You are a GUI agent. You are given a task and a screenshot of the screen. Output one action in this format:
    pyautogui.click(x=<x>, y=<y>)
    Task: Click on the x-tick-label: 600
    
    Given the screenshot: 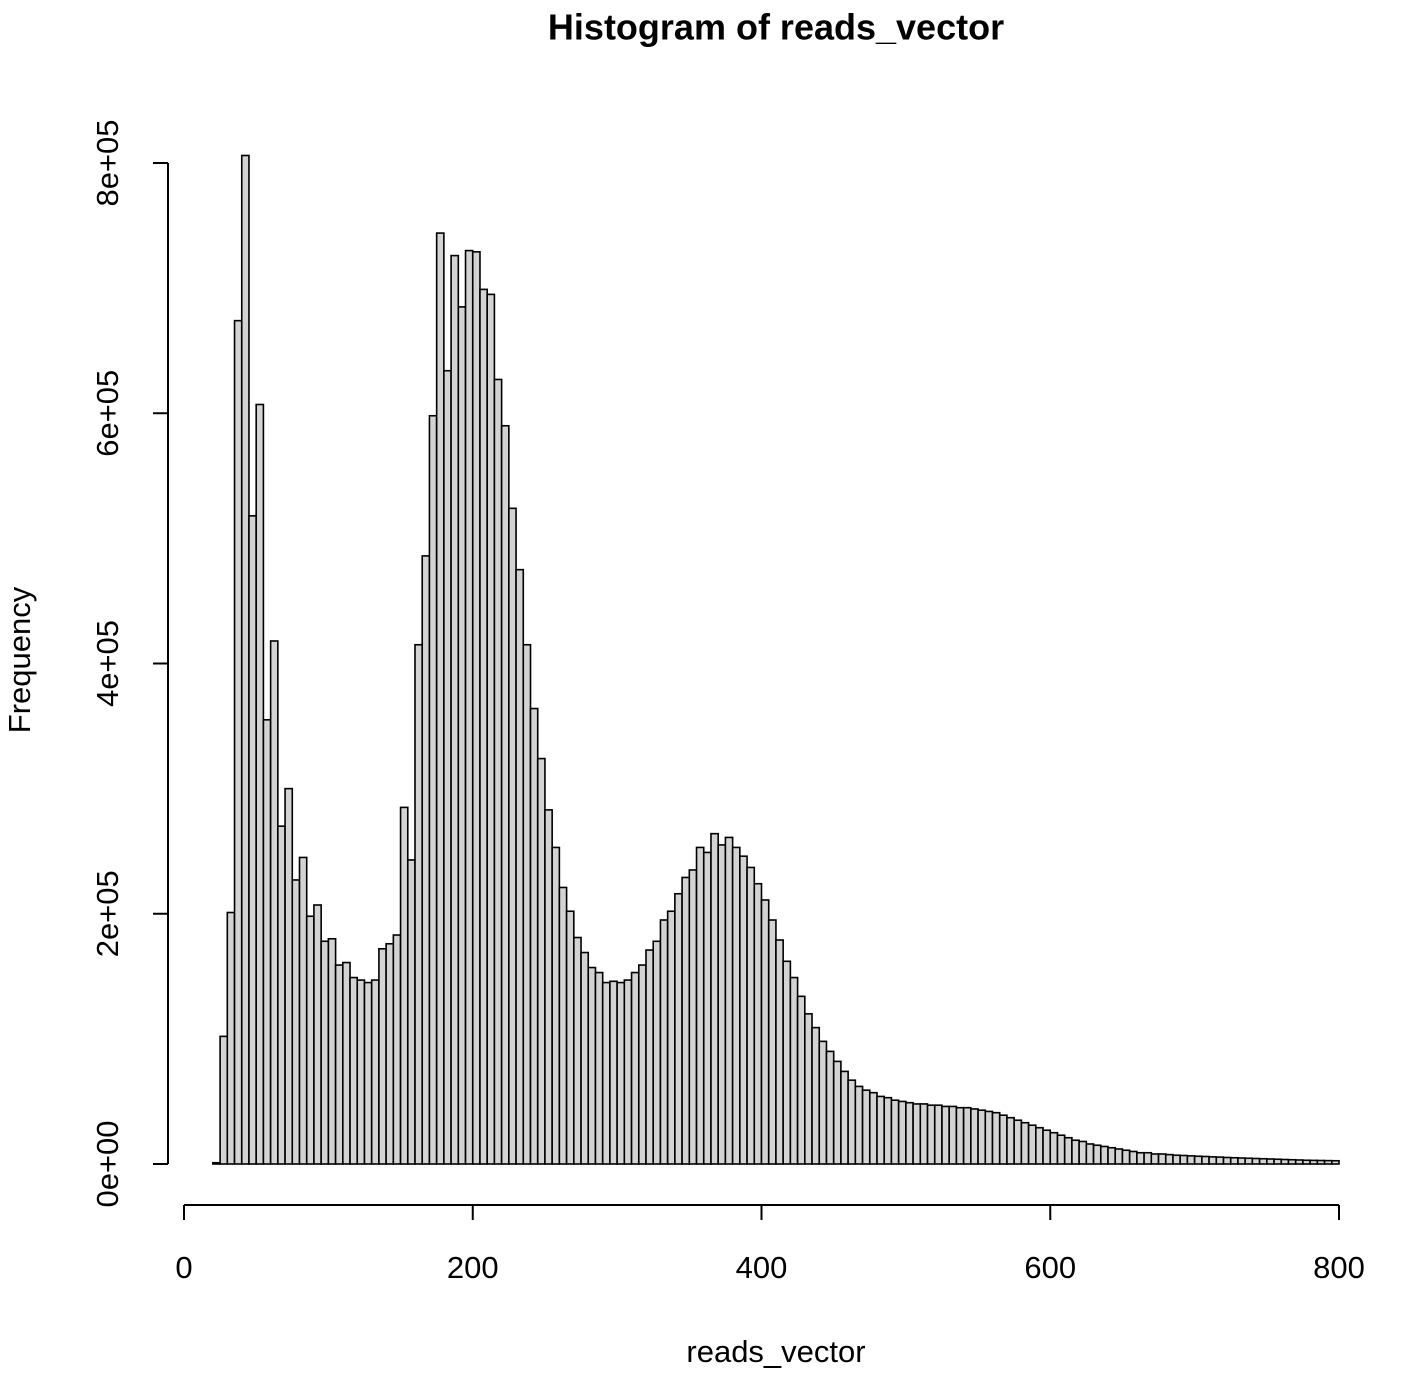 What is the action you would take?
    pyautogui.click(x=1050, y=1267)
    